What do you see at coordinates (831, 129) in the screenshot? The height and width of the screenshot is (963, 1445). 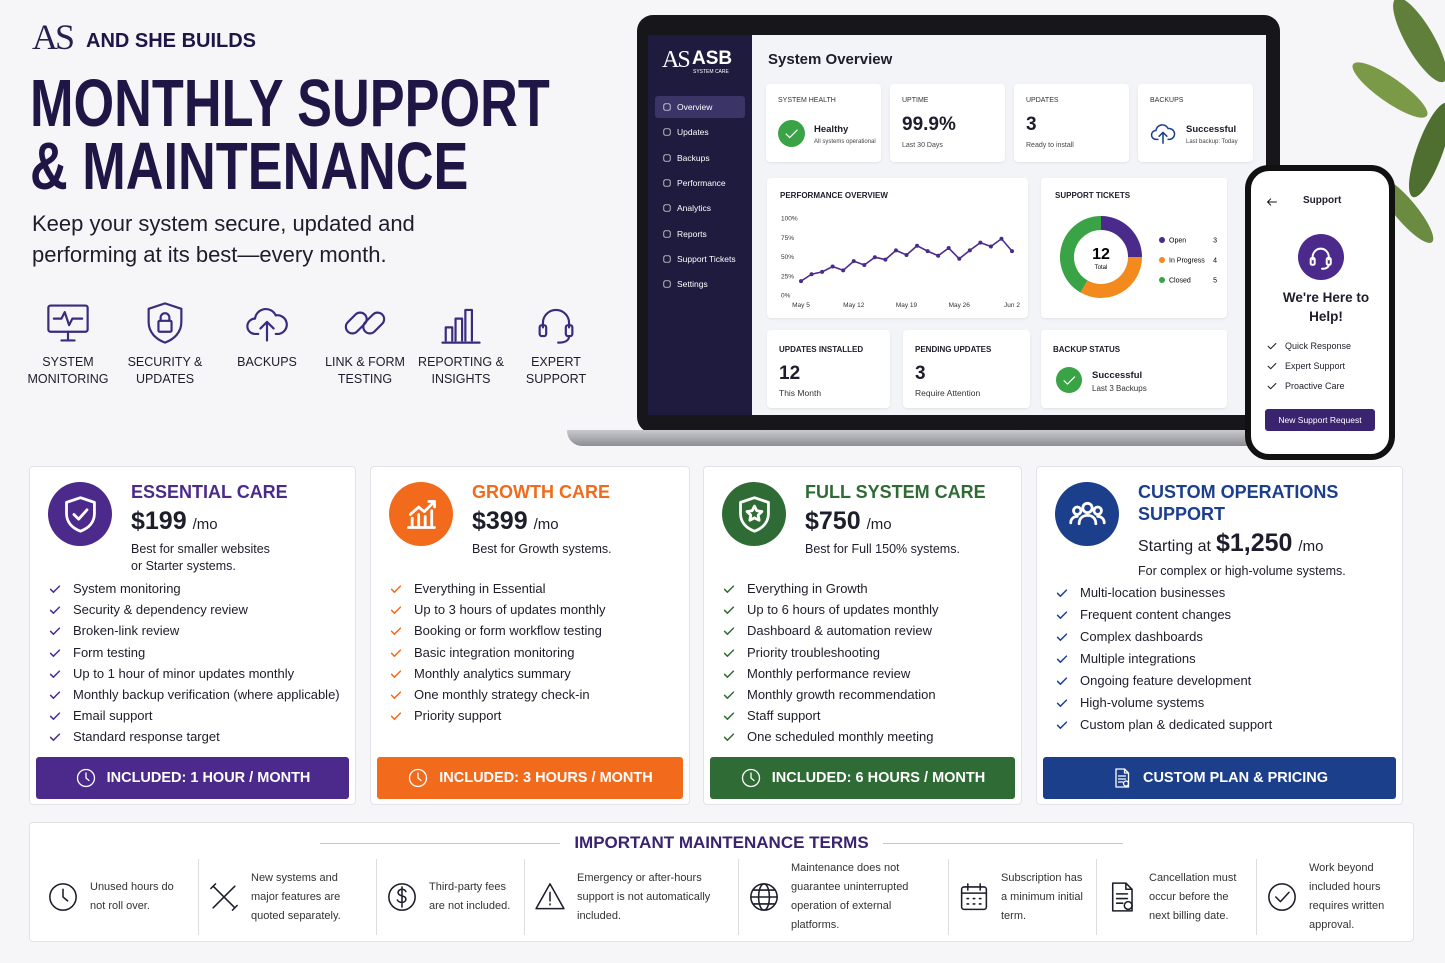 I see `stat-value: Healthy` at bounding box center [831, 129].